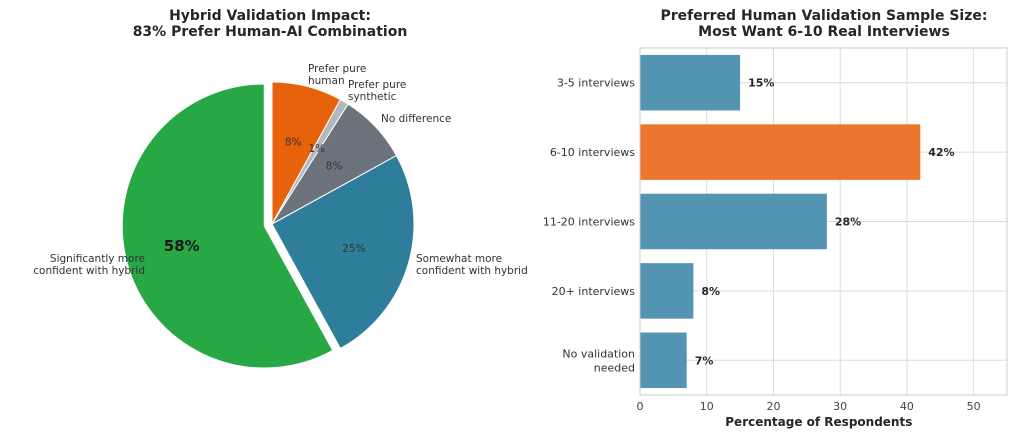  I want to click on pie-pct-label: 25%, so click(353, 249).